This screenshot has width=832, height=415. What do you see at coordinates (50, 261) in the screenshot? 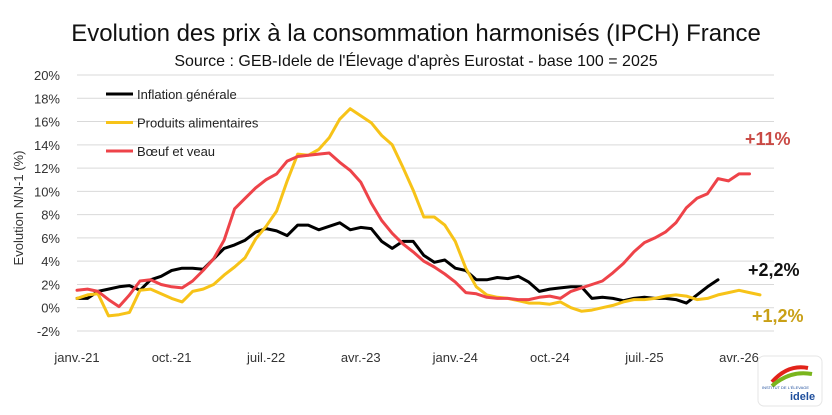
I see `y-tick-label: 4%` at bounding box center [50, 261].